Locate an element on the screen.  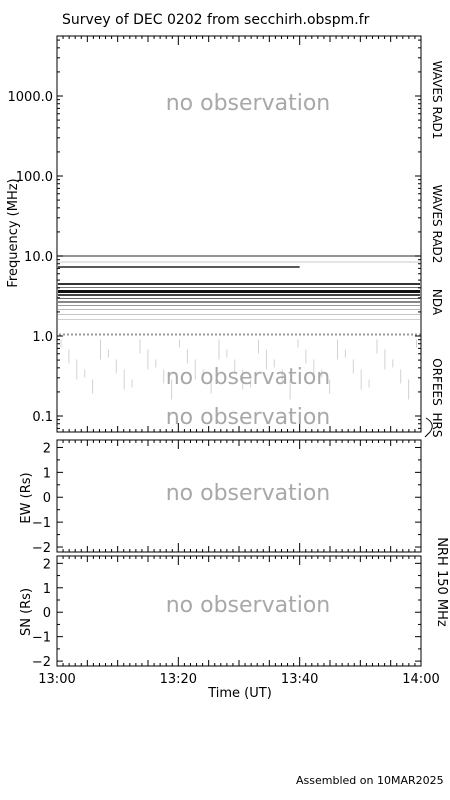
ew-x-ticks is located at coordinates (239, 496).